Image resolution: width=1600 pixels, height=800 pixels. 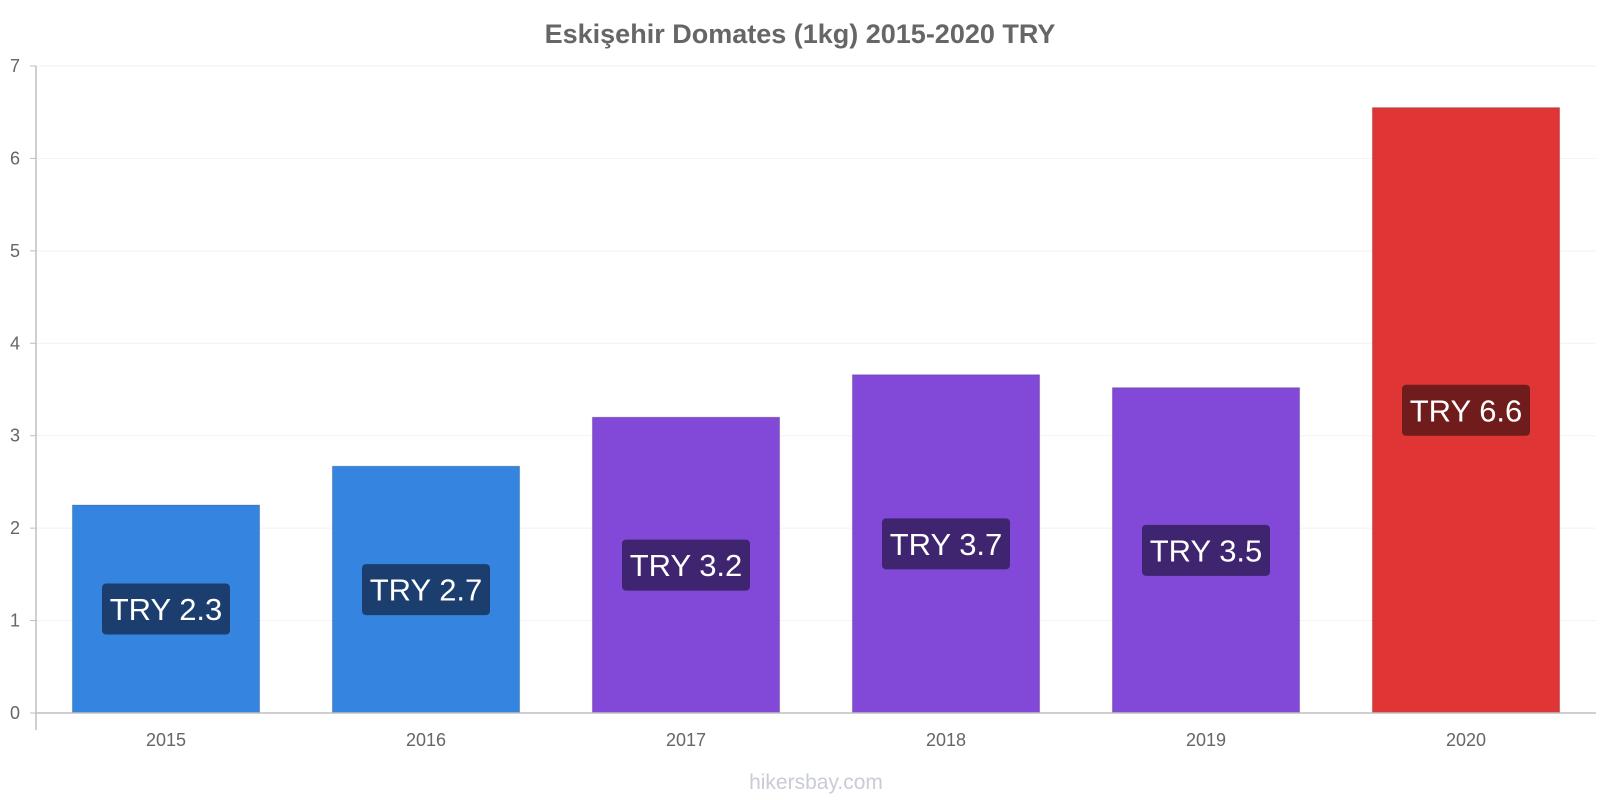 I want to click on x-tick-label: 2018, so click(x=946, y=740).